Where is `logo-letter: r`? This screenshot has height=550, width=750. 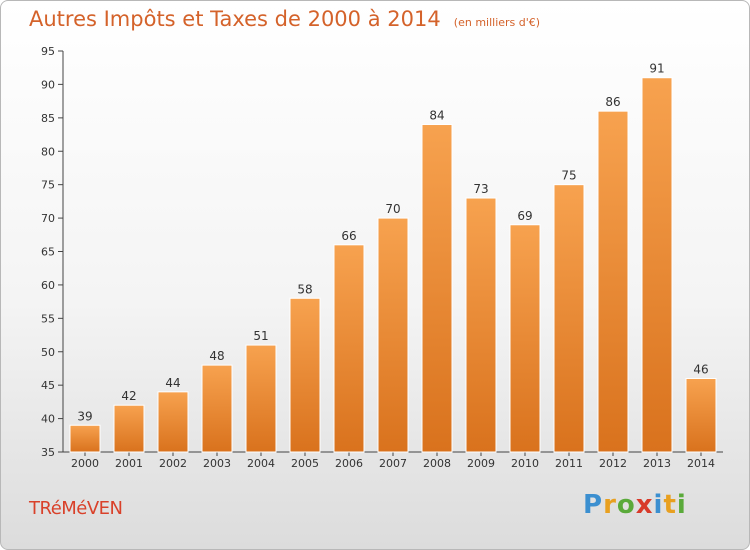
logo-letter: r is located at coordinates (610, 505).